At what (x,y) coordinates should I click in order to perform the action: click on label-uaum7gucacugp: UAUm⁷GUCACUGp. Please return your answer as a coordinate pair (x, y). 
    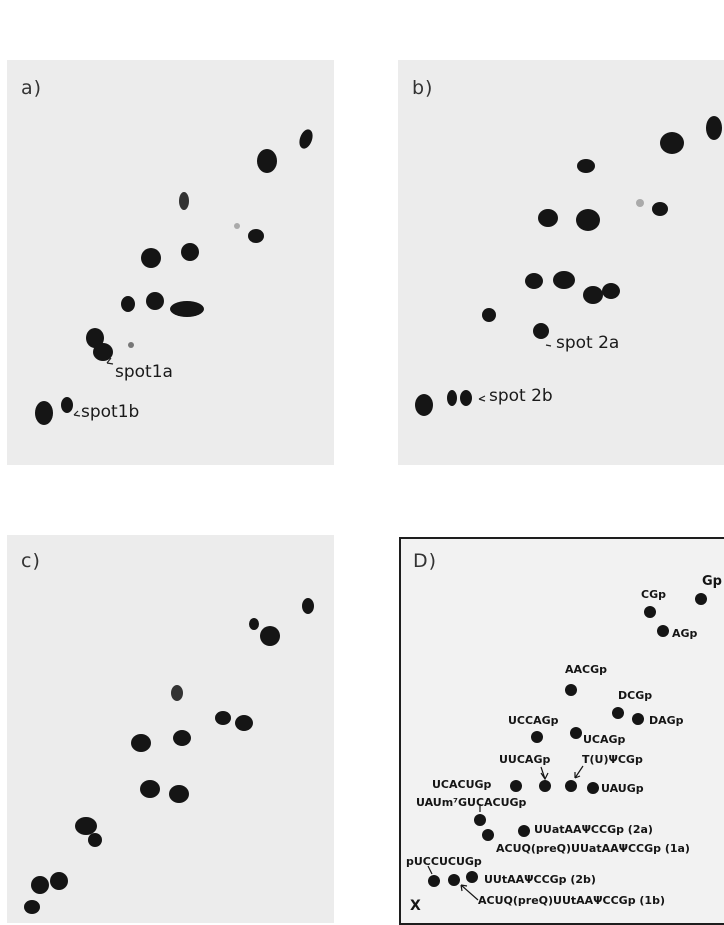
    Looking at the image, I should click on (471, 802).